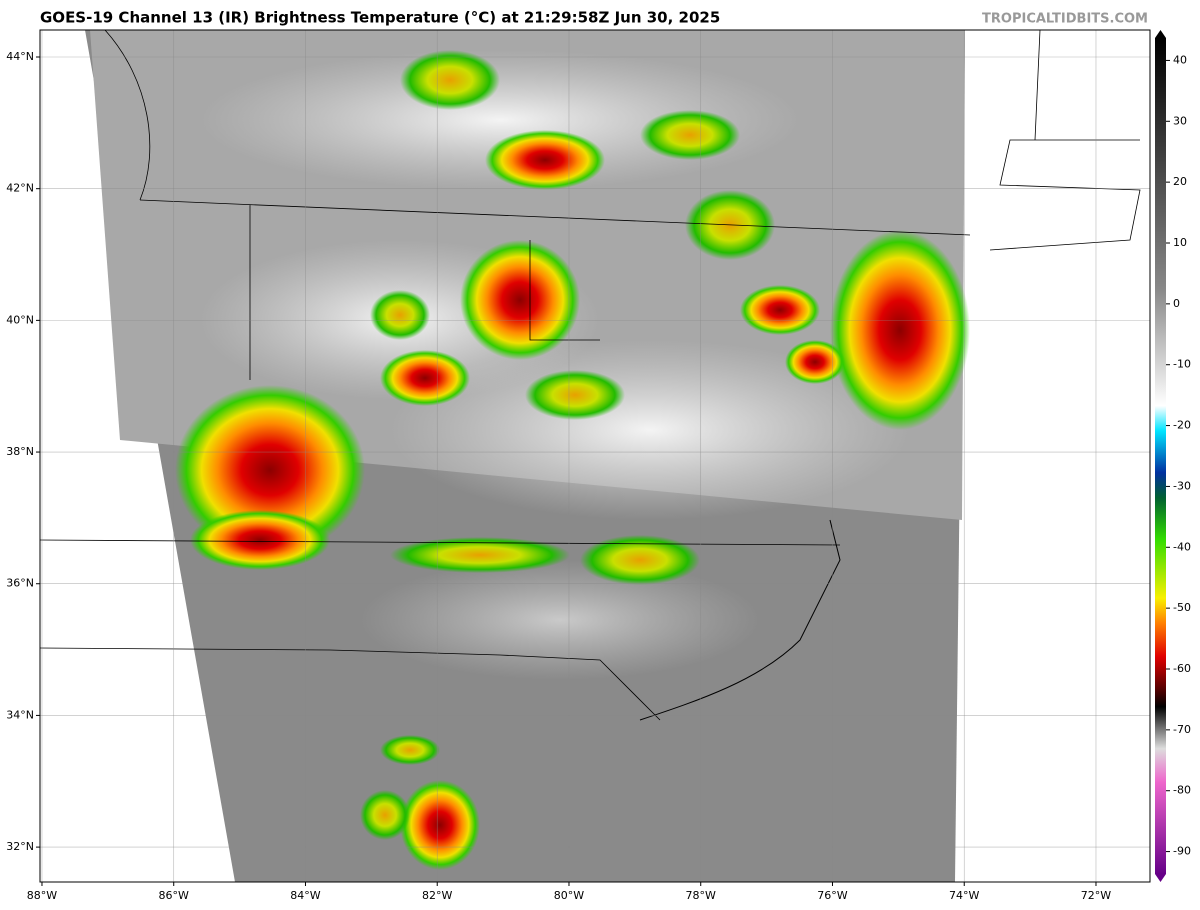 This screenshot has height=910, width=1200. Describe the element at coordinates (1065, 19) in the screenshot. I see `credit: TROPICALTIDBITS.COM` at that location.